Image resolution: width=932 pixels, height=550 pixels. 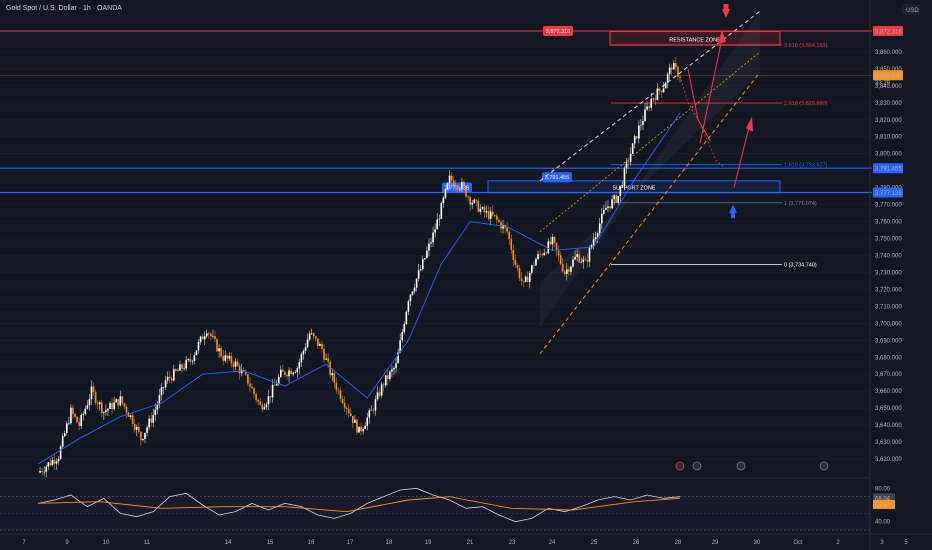 I want to click on x-tick-label: 25, so click(x=594, y=543).